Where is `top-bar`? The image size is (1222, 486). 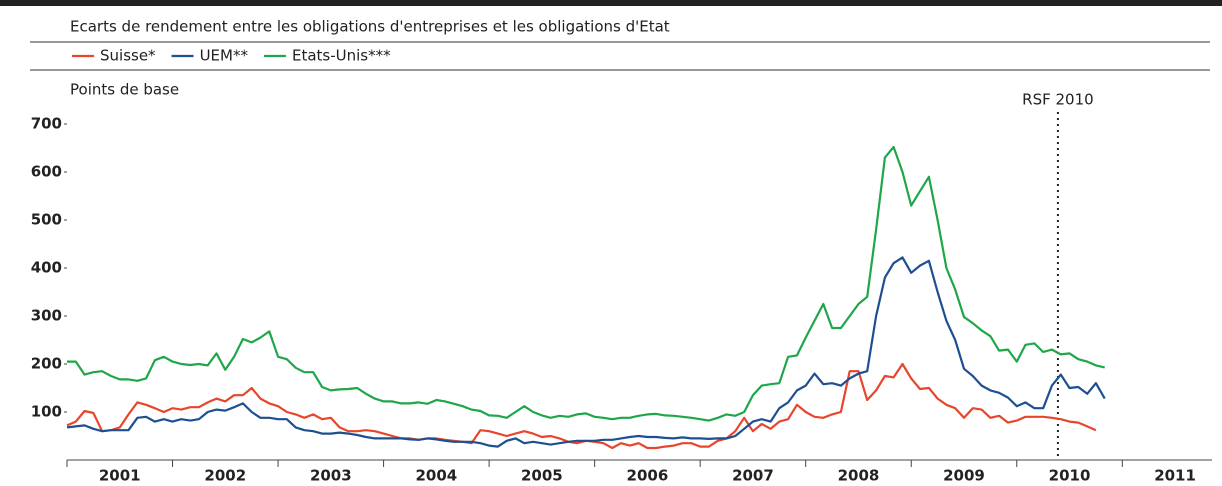 top-bar is located at coordinates (611, 3).